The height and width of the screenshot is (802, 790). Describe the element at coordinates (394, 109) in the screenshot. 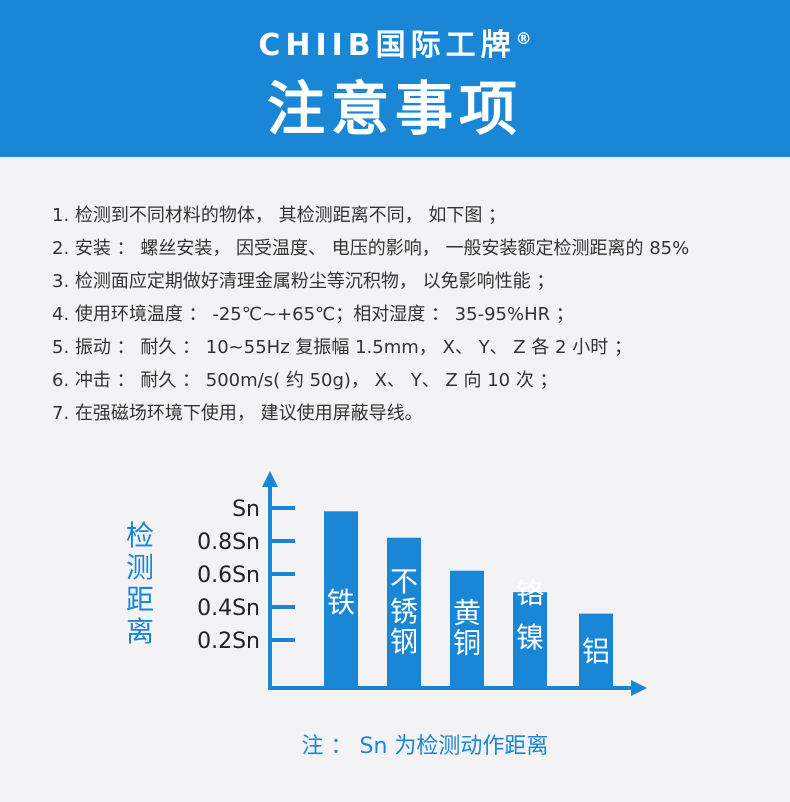

I see `page-title: 注意事项` at that location.